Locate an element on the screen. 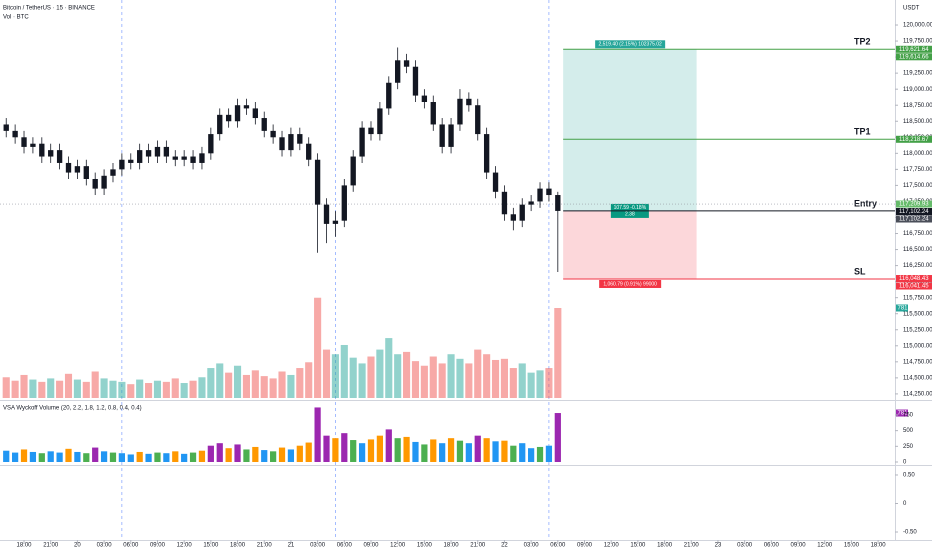  y-tick-label: 115,500.00 is located at coordinates (917, 314).